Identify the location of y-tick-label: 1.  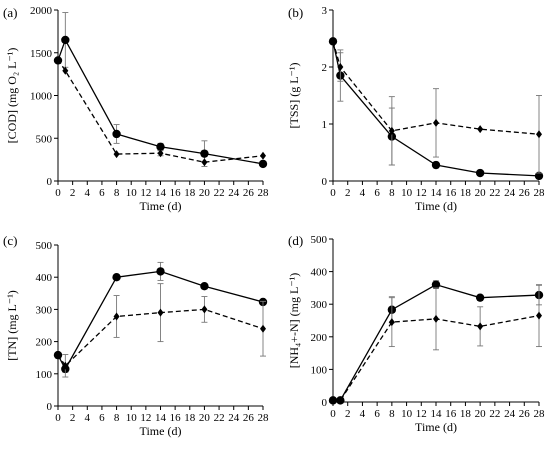
(325, 125).